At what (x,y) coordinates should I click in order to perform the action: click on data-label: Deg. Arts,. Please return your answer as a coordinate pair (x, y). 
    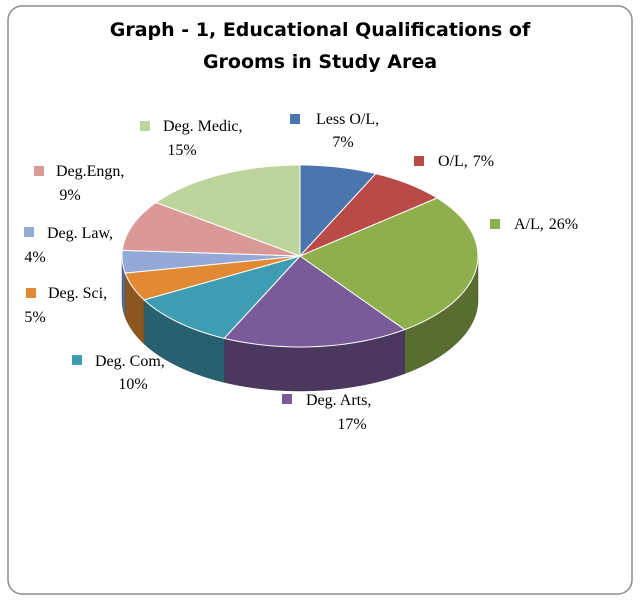
    Looking at the image, I should click on (338, 400).